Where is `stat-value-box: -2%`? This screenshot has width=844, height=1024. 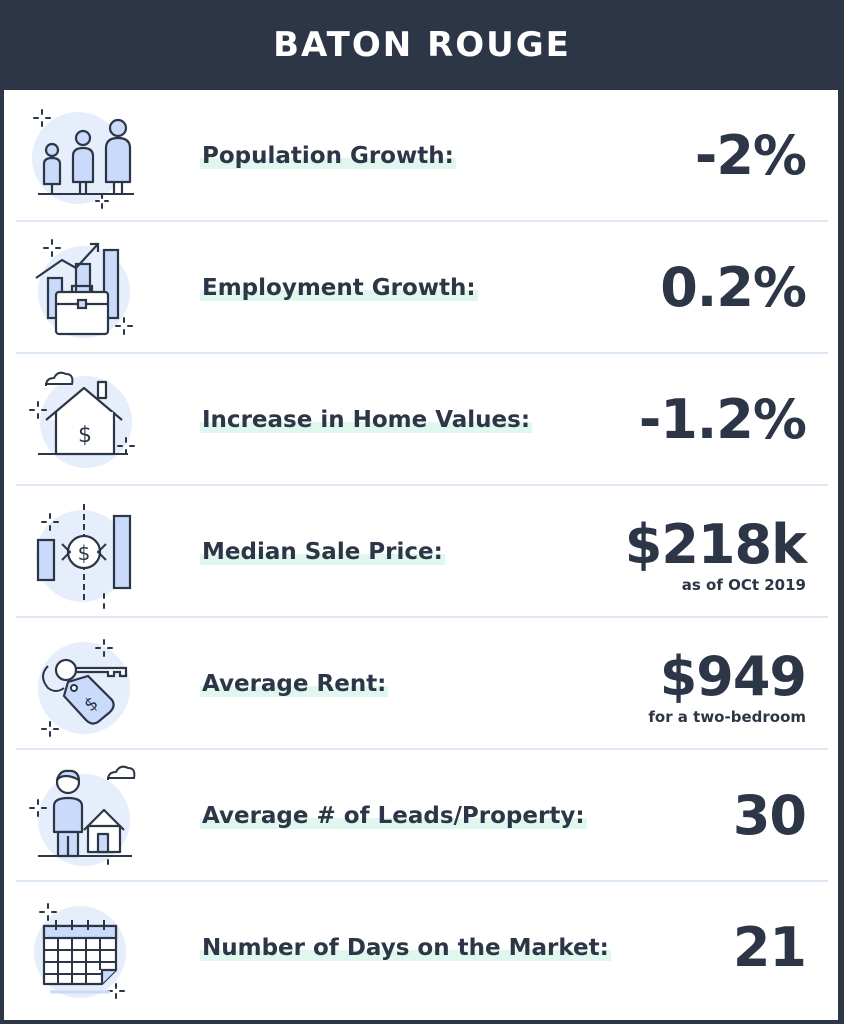
stat-value-box: -2% is located at coordinates (750, 155).